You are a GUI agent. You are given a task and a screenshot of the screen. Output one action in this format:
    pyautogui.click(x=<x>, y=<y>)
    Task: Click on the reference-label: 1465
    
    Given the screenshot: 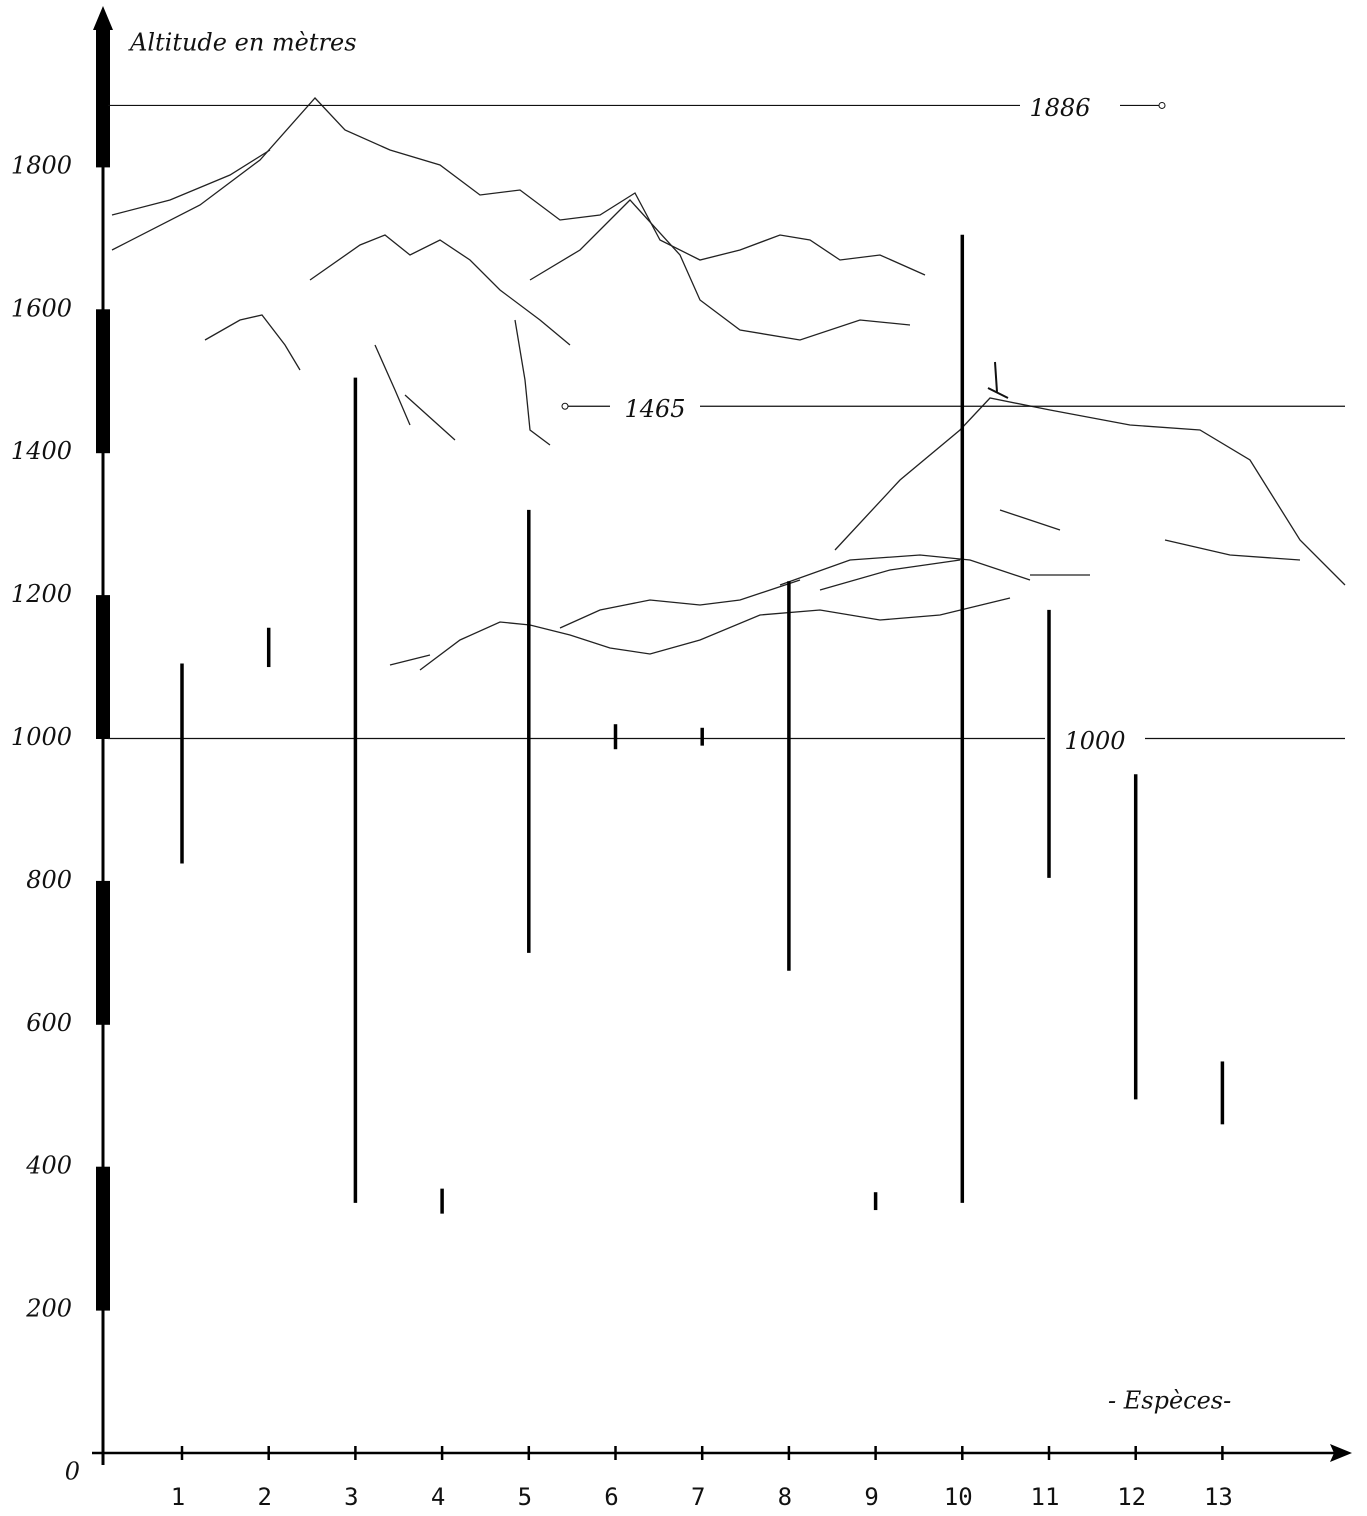 What is the action you would take?
    pyautogui.click(x=654, y=409)
    